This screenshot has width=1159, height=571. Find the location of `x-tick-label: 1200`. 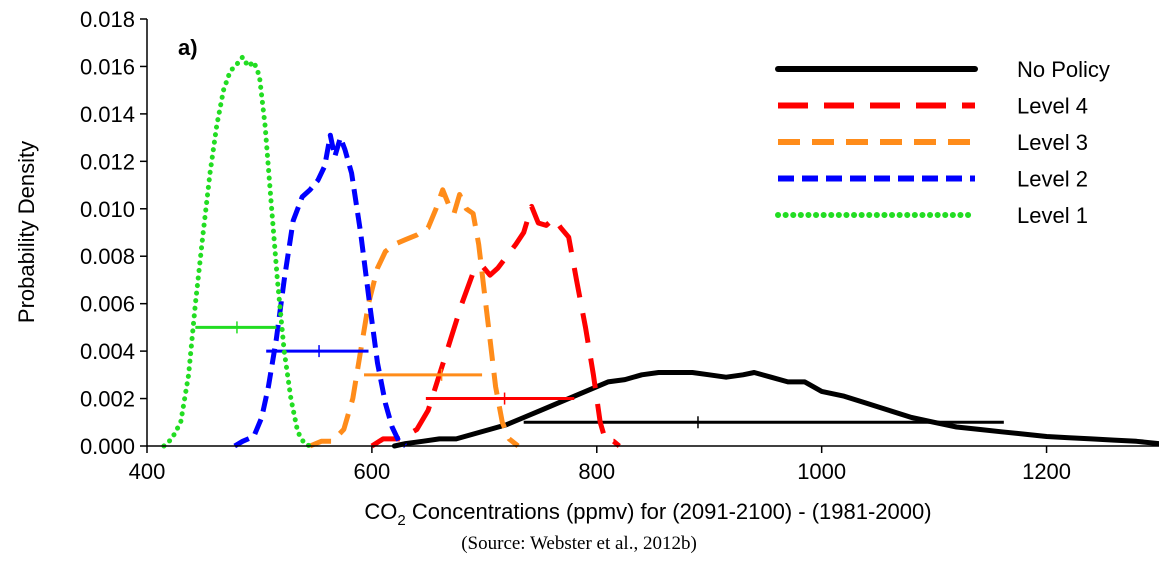

x-tick-label: 1200 is located at coordinates (1046, 471).